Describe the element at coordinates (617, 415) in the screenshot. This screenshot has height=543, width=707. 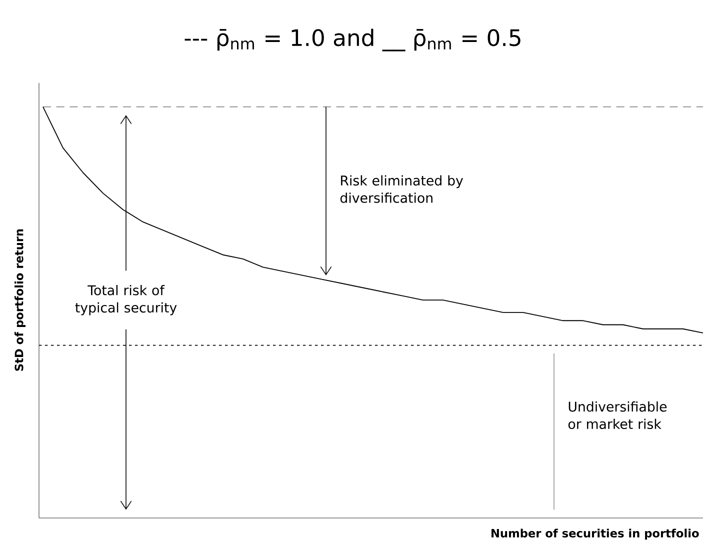
I see `annotation: Undiversifiable or market risk` at that location.